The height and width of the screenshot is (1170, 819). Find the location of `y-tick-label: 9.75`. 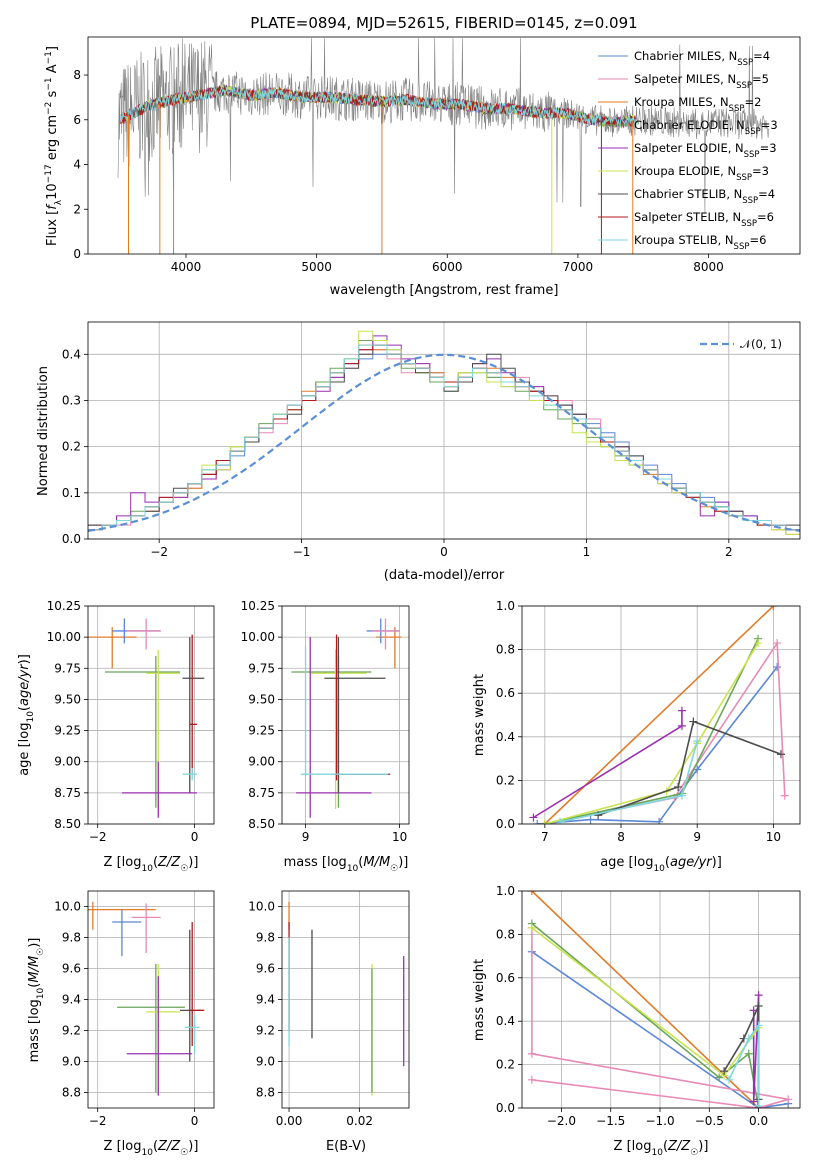

y-tick-label: 9.75 is located at coordinates (67, 668).